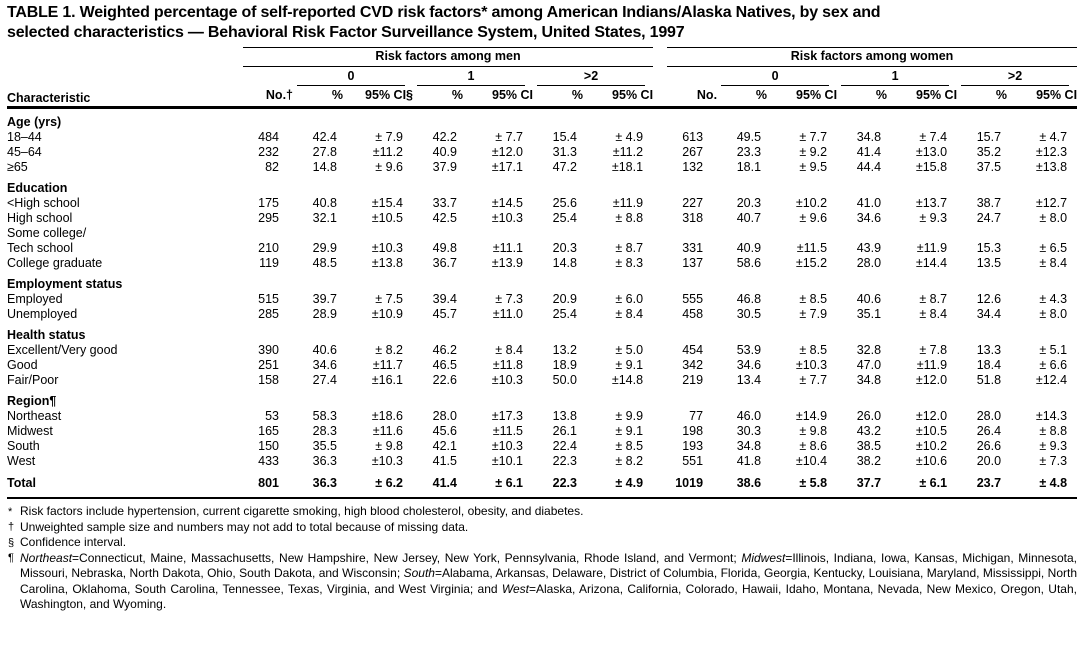 The width and height of the screenshot is (1084, 666). What do you see at coordinates (989, 446) in the screenshot?
I see `percent-cell: 26.6` at bounding box center [989, 446].